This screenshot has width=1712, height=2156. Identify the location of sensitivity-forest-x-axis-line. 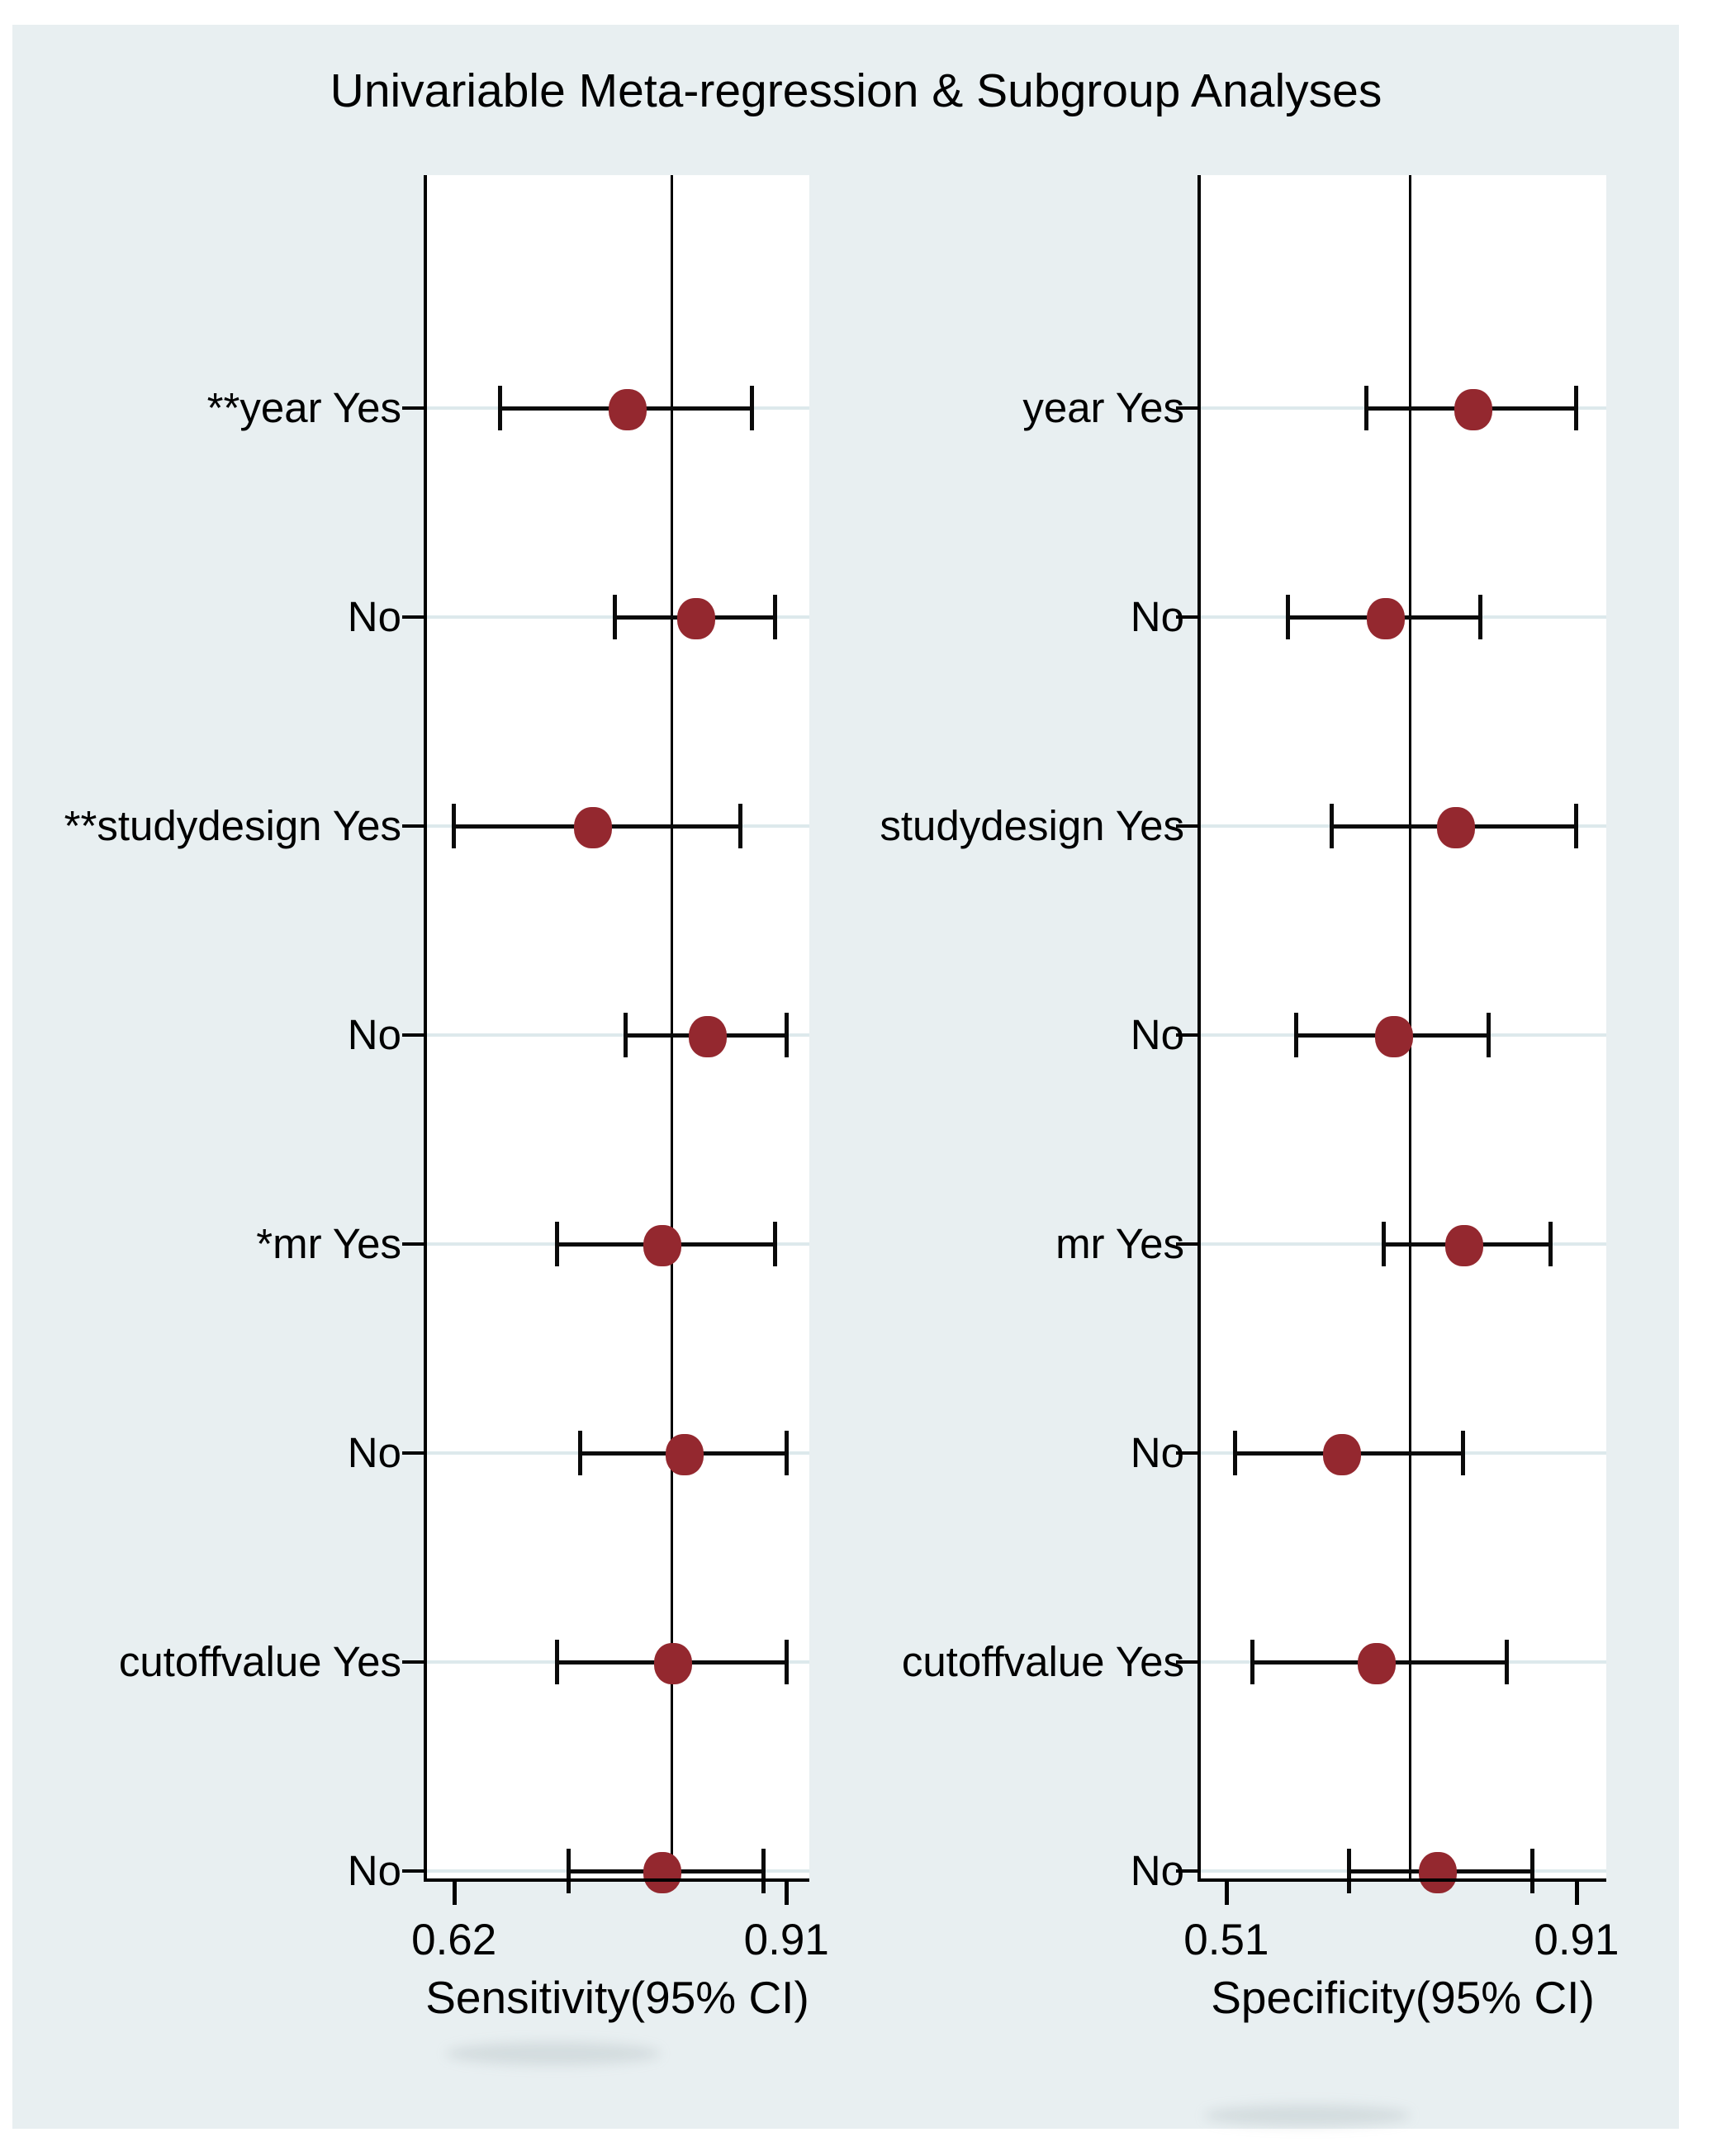
(616, 1880).